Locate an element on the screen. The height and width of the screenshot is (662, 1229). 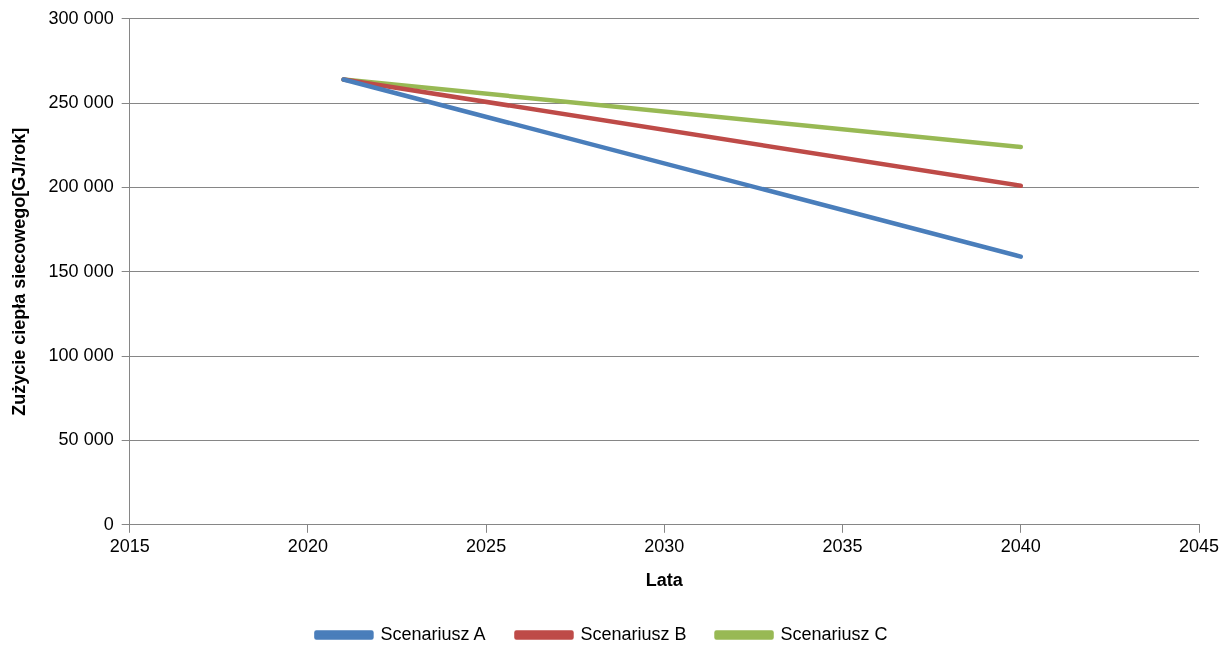
x-tick-label: 2030 is located at coordinates (664, 545).